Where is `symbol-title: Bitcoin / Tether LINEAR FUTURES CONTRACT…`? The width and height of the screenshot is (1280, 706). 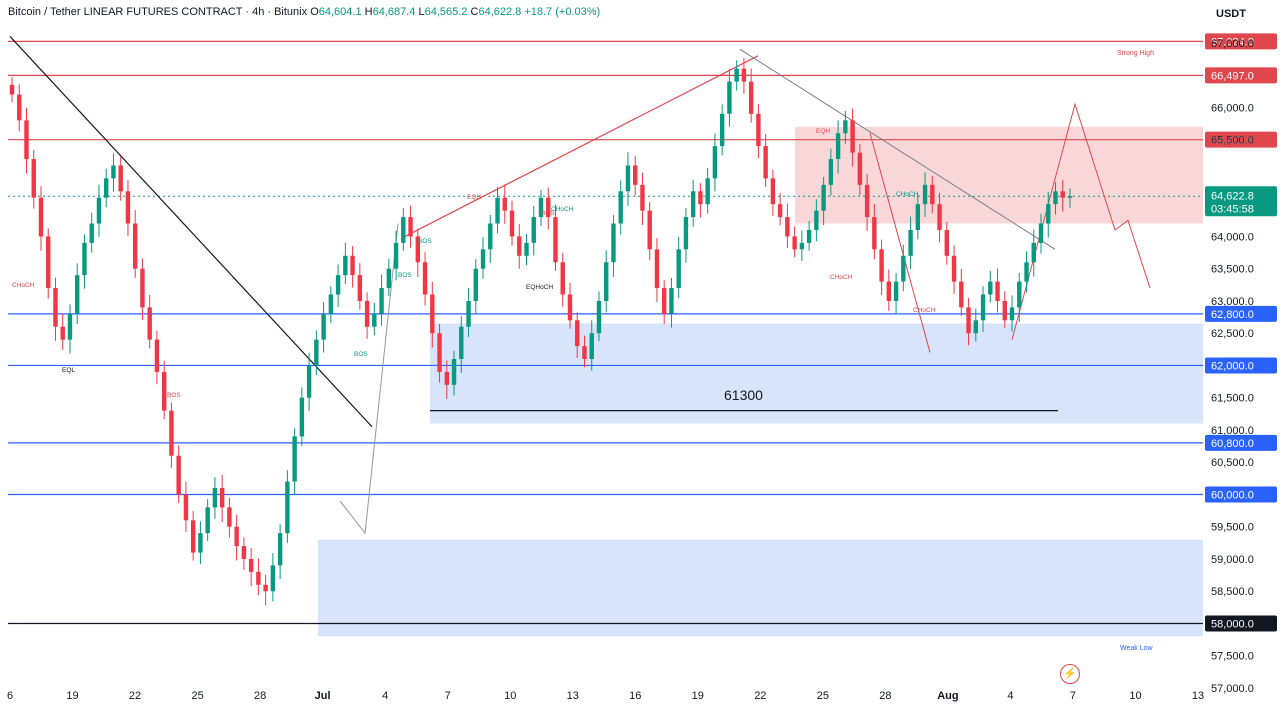 symbol-title: Bitcoin / Tether LINEAR FUTURES CONTRACT… is located at coordinates (158, 12).